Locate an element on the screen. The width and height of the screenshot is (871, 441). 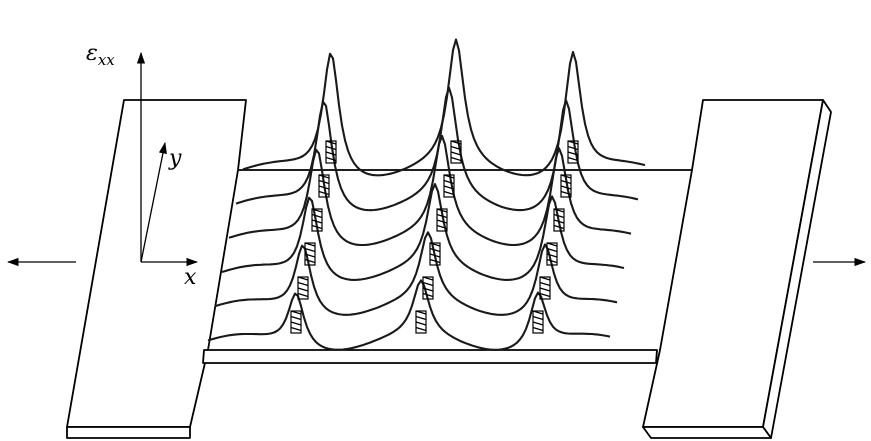
gauge-front-edge is located at coordinates (430, 356).